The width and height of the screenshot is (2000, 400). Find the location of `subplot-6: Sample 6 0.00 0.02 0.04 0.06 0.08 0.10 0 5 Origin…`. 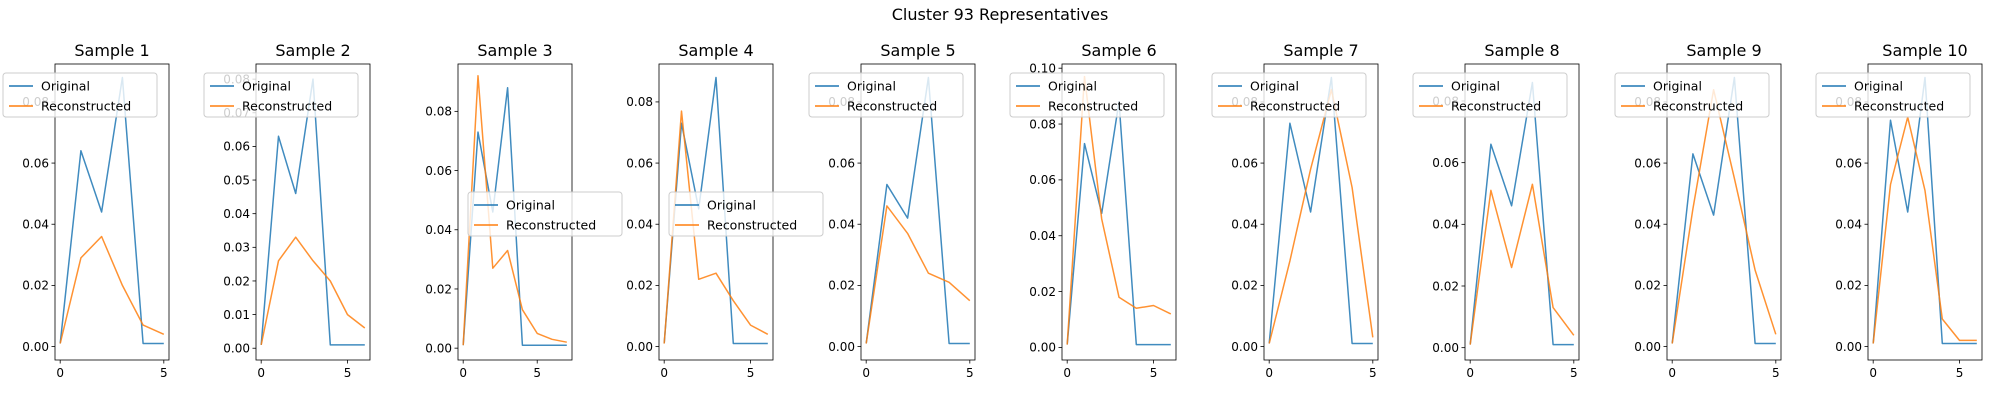

subplot-6: Sample 6 0.00 0.02 0.04 0.06 0.08 0.10 0 5 Origin… is located at coordinates (1093, 210).